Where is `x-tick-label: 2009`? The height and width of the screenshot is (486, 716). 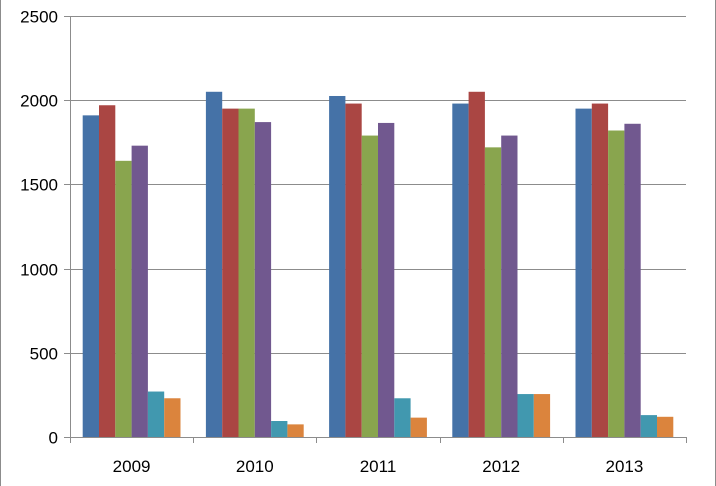 x-tick-label: 2009 is located at coordinates (132, 466).